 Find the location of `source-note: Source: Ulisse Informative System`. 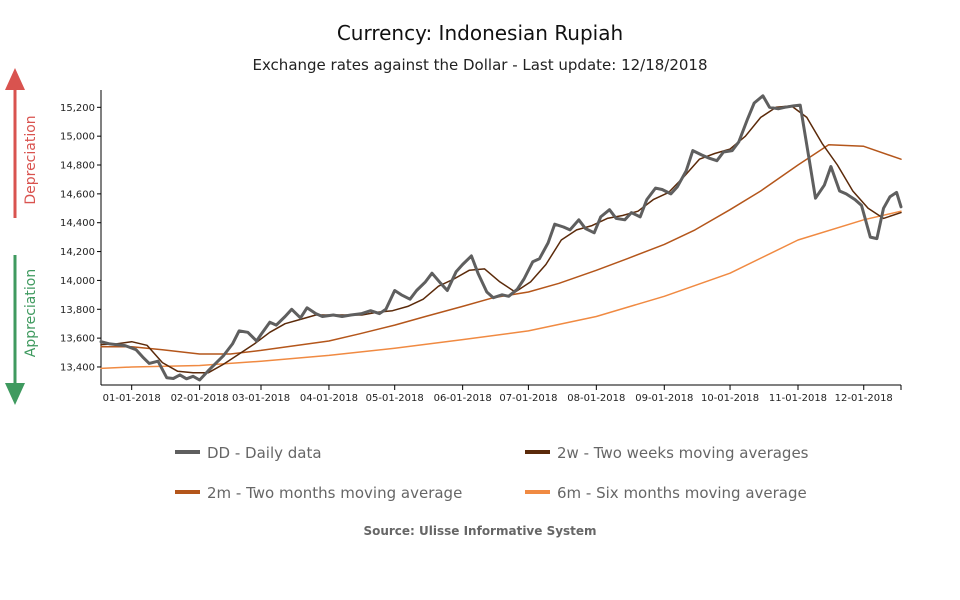

source-note: Source: Ulisse Informative System is located at coordinates (479, 531).